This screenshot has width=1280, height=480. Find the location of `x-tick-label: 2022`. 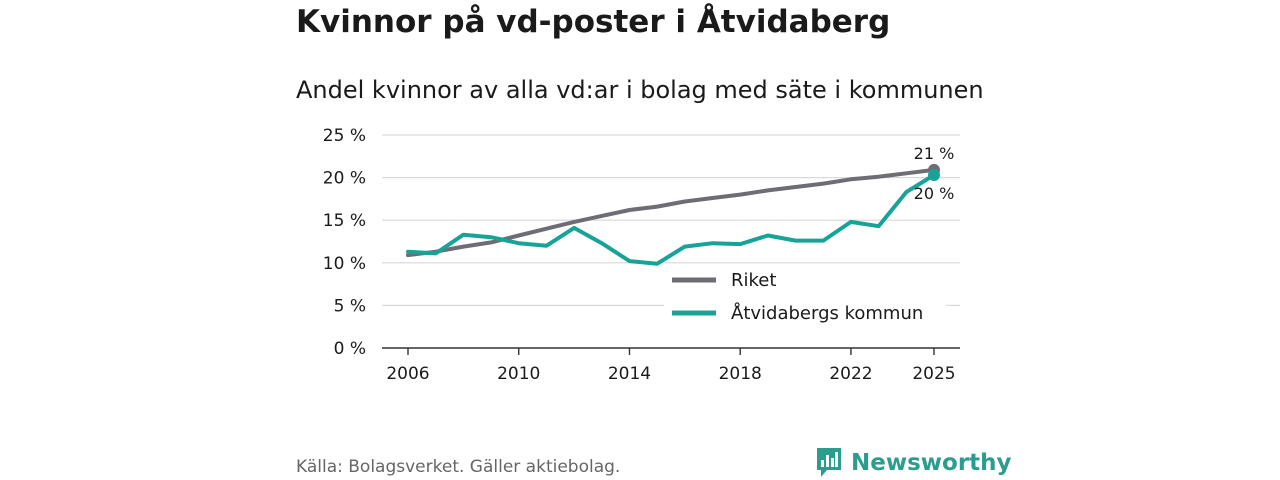

x-tick-label: 2022 is located at coordinates (850, 374).